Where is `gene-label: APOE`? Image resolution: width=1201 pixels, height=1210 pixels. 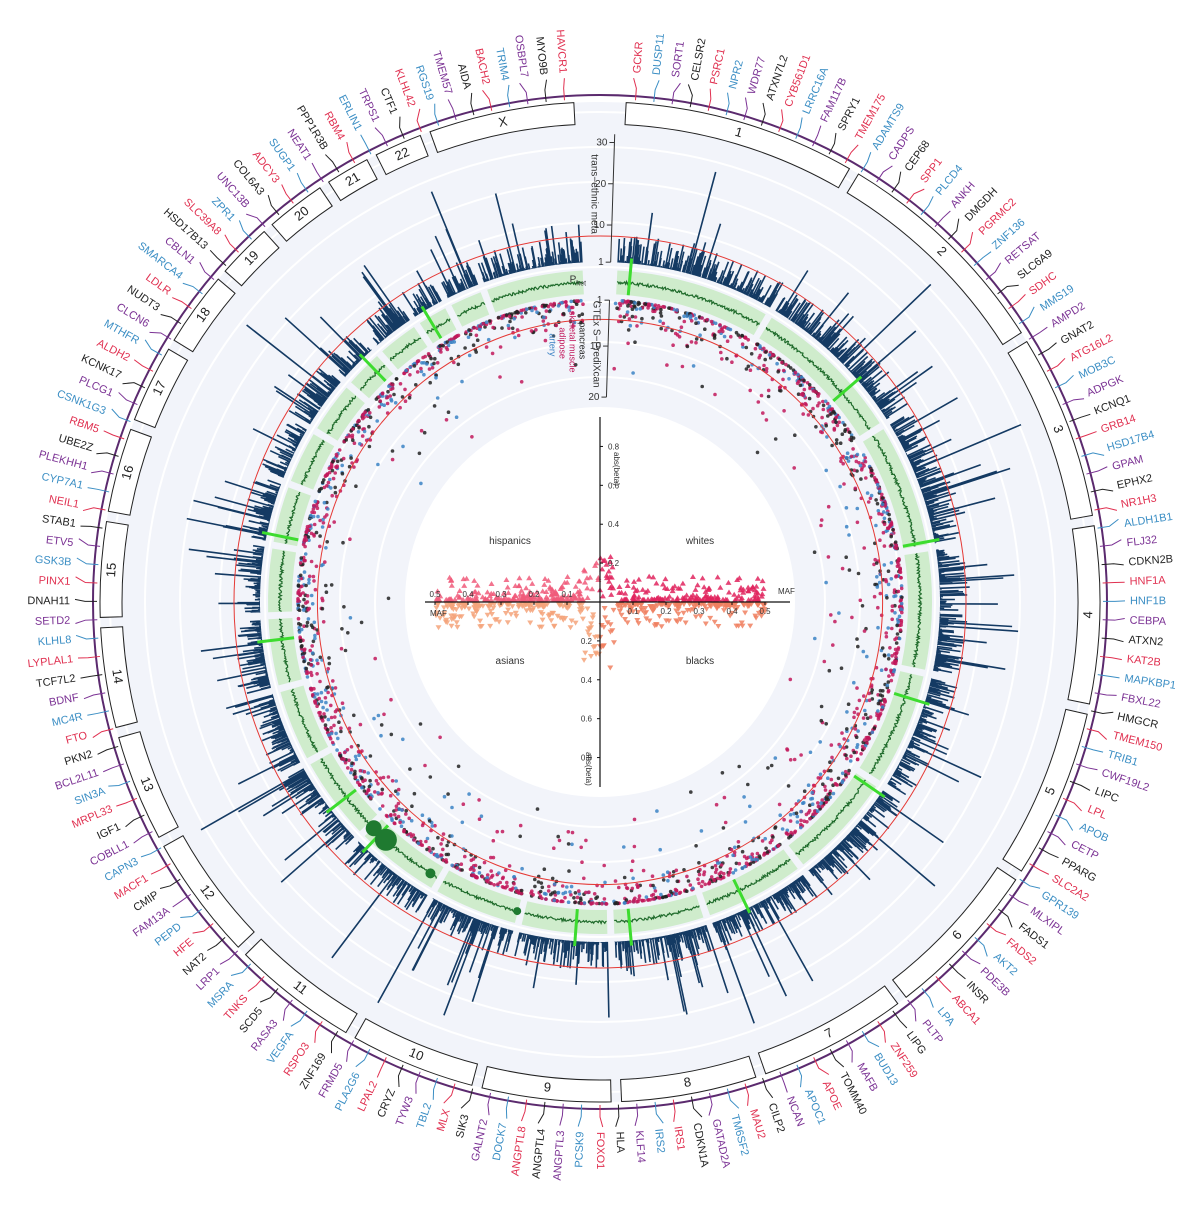
gene-label: APOE is located at coordinates (832, 1095).